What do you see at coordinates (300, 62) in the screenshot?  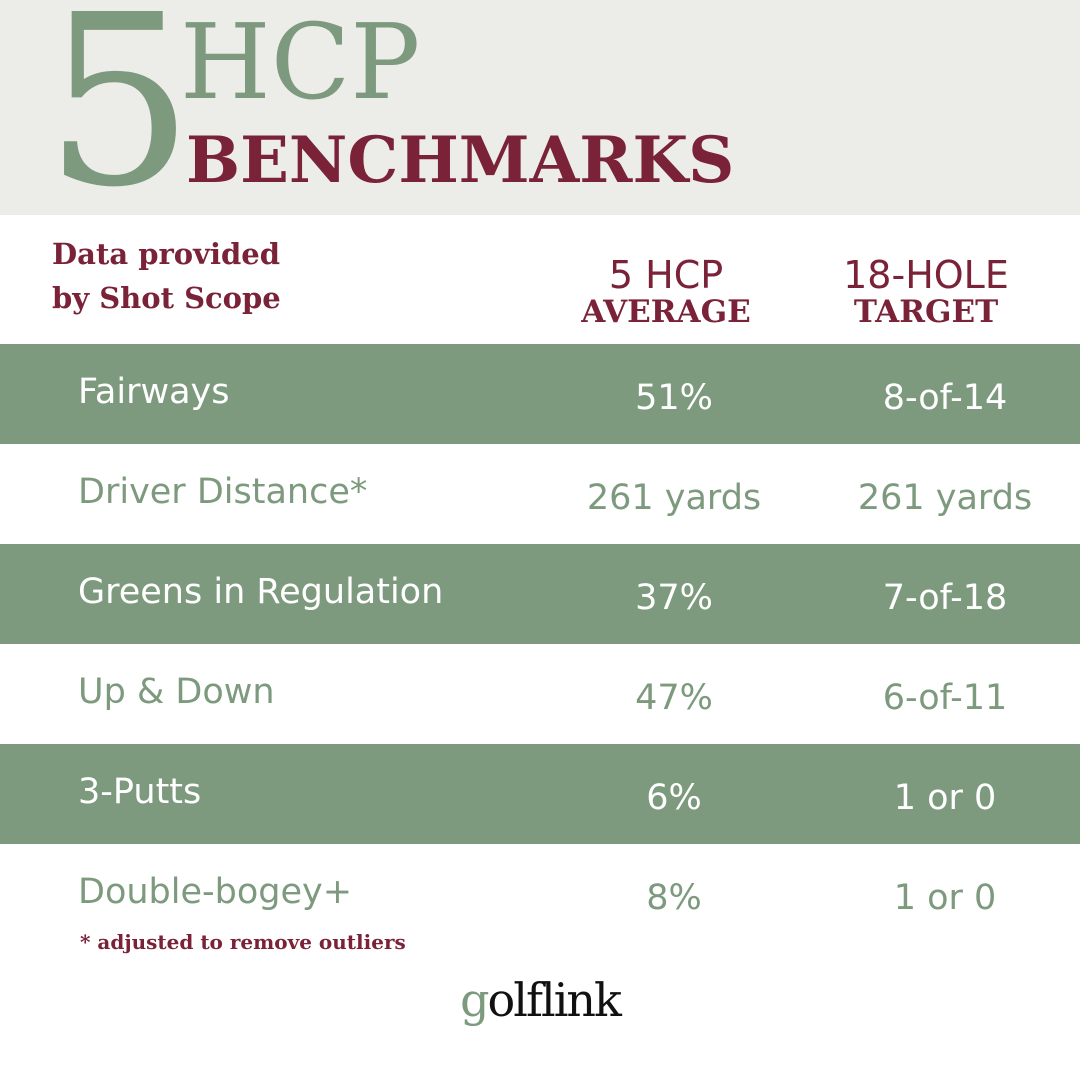 I see `hcp-title: HCP` at bounding box center [300, 62].